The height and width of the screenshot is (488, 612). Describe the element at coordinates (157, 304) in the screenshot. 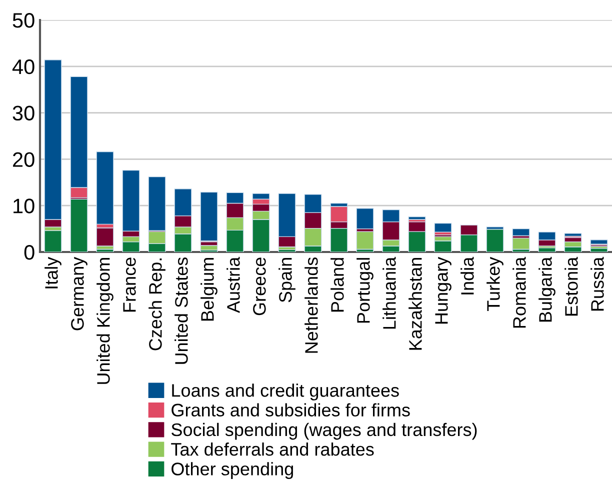

I see `x-tick-label: Czech Rep.` at that location.